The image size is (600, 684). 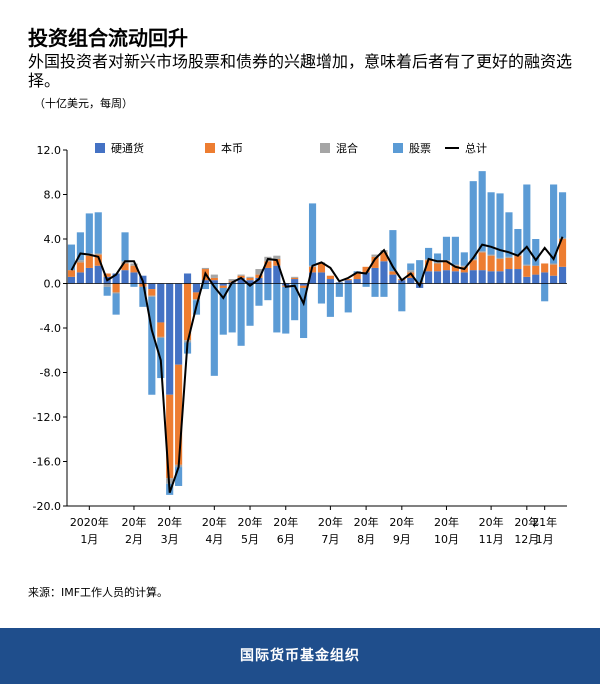 What do you see at coordinates (476, 148) in the screenshot?
I see `legend-label: 总计` at bounding box center [476, 148].